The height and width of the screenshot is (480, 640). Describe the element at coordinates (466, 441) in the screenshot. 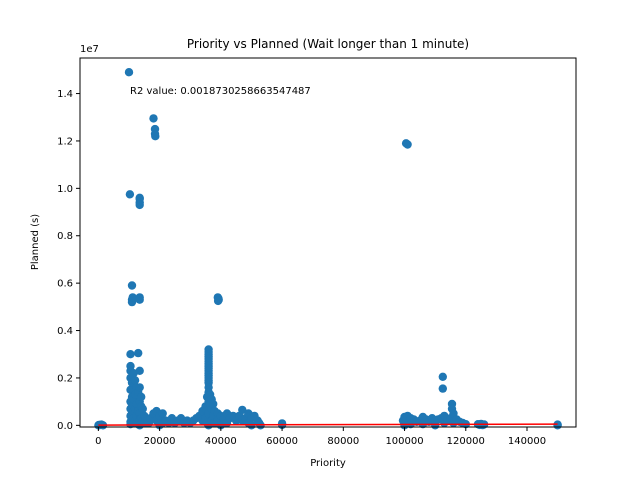

I see `x-tick-label: 120000` at that location.